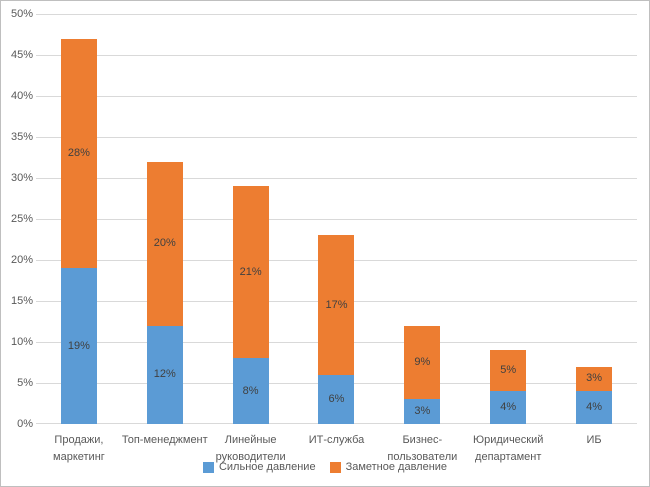  What do you see at coordinates (250, 448) in the screenshot?
I see `category-label: Линейные руководители` at bounding box center [250, 448].